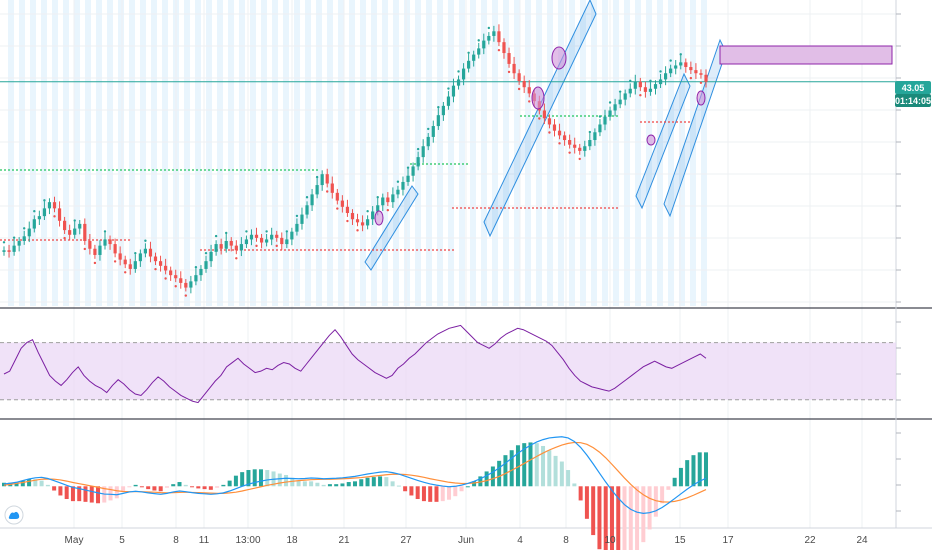 The width and height of the screenshot is (932, 550). Describe the element at coordinates (448, 371) in the screenshot. I see `rsi-band` at that location.